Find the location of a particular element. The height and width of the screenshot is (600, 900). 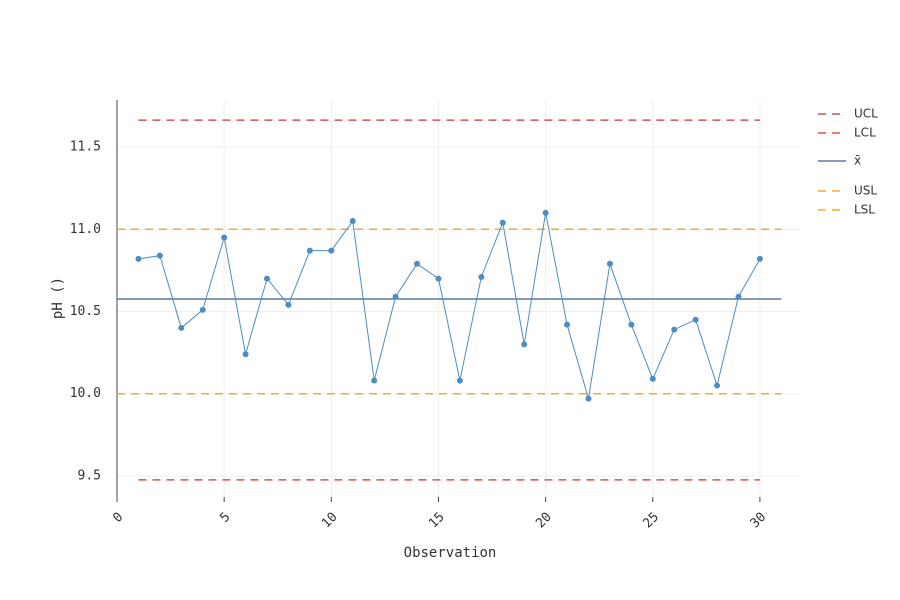

y-tick-label: 11.5 is located at coordinates (85, 147).